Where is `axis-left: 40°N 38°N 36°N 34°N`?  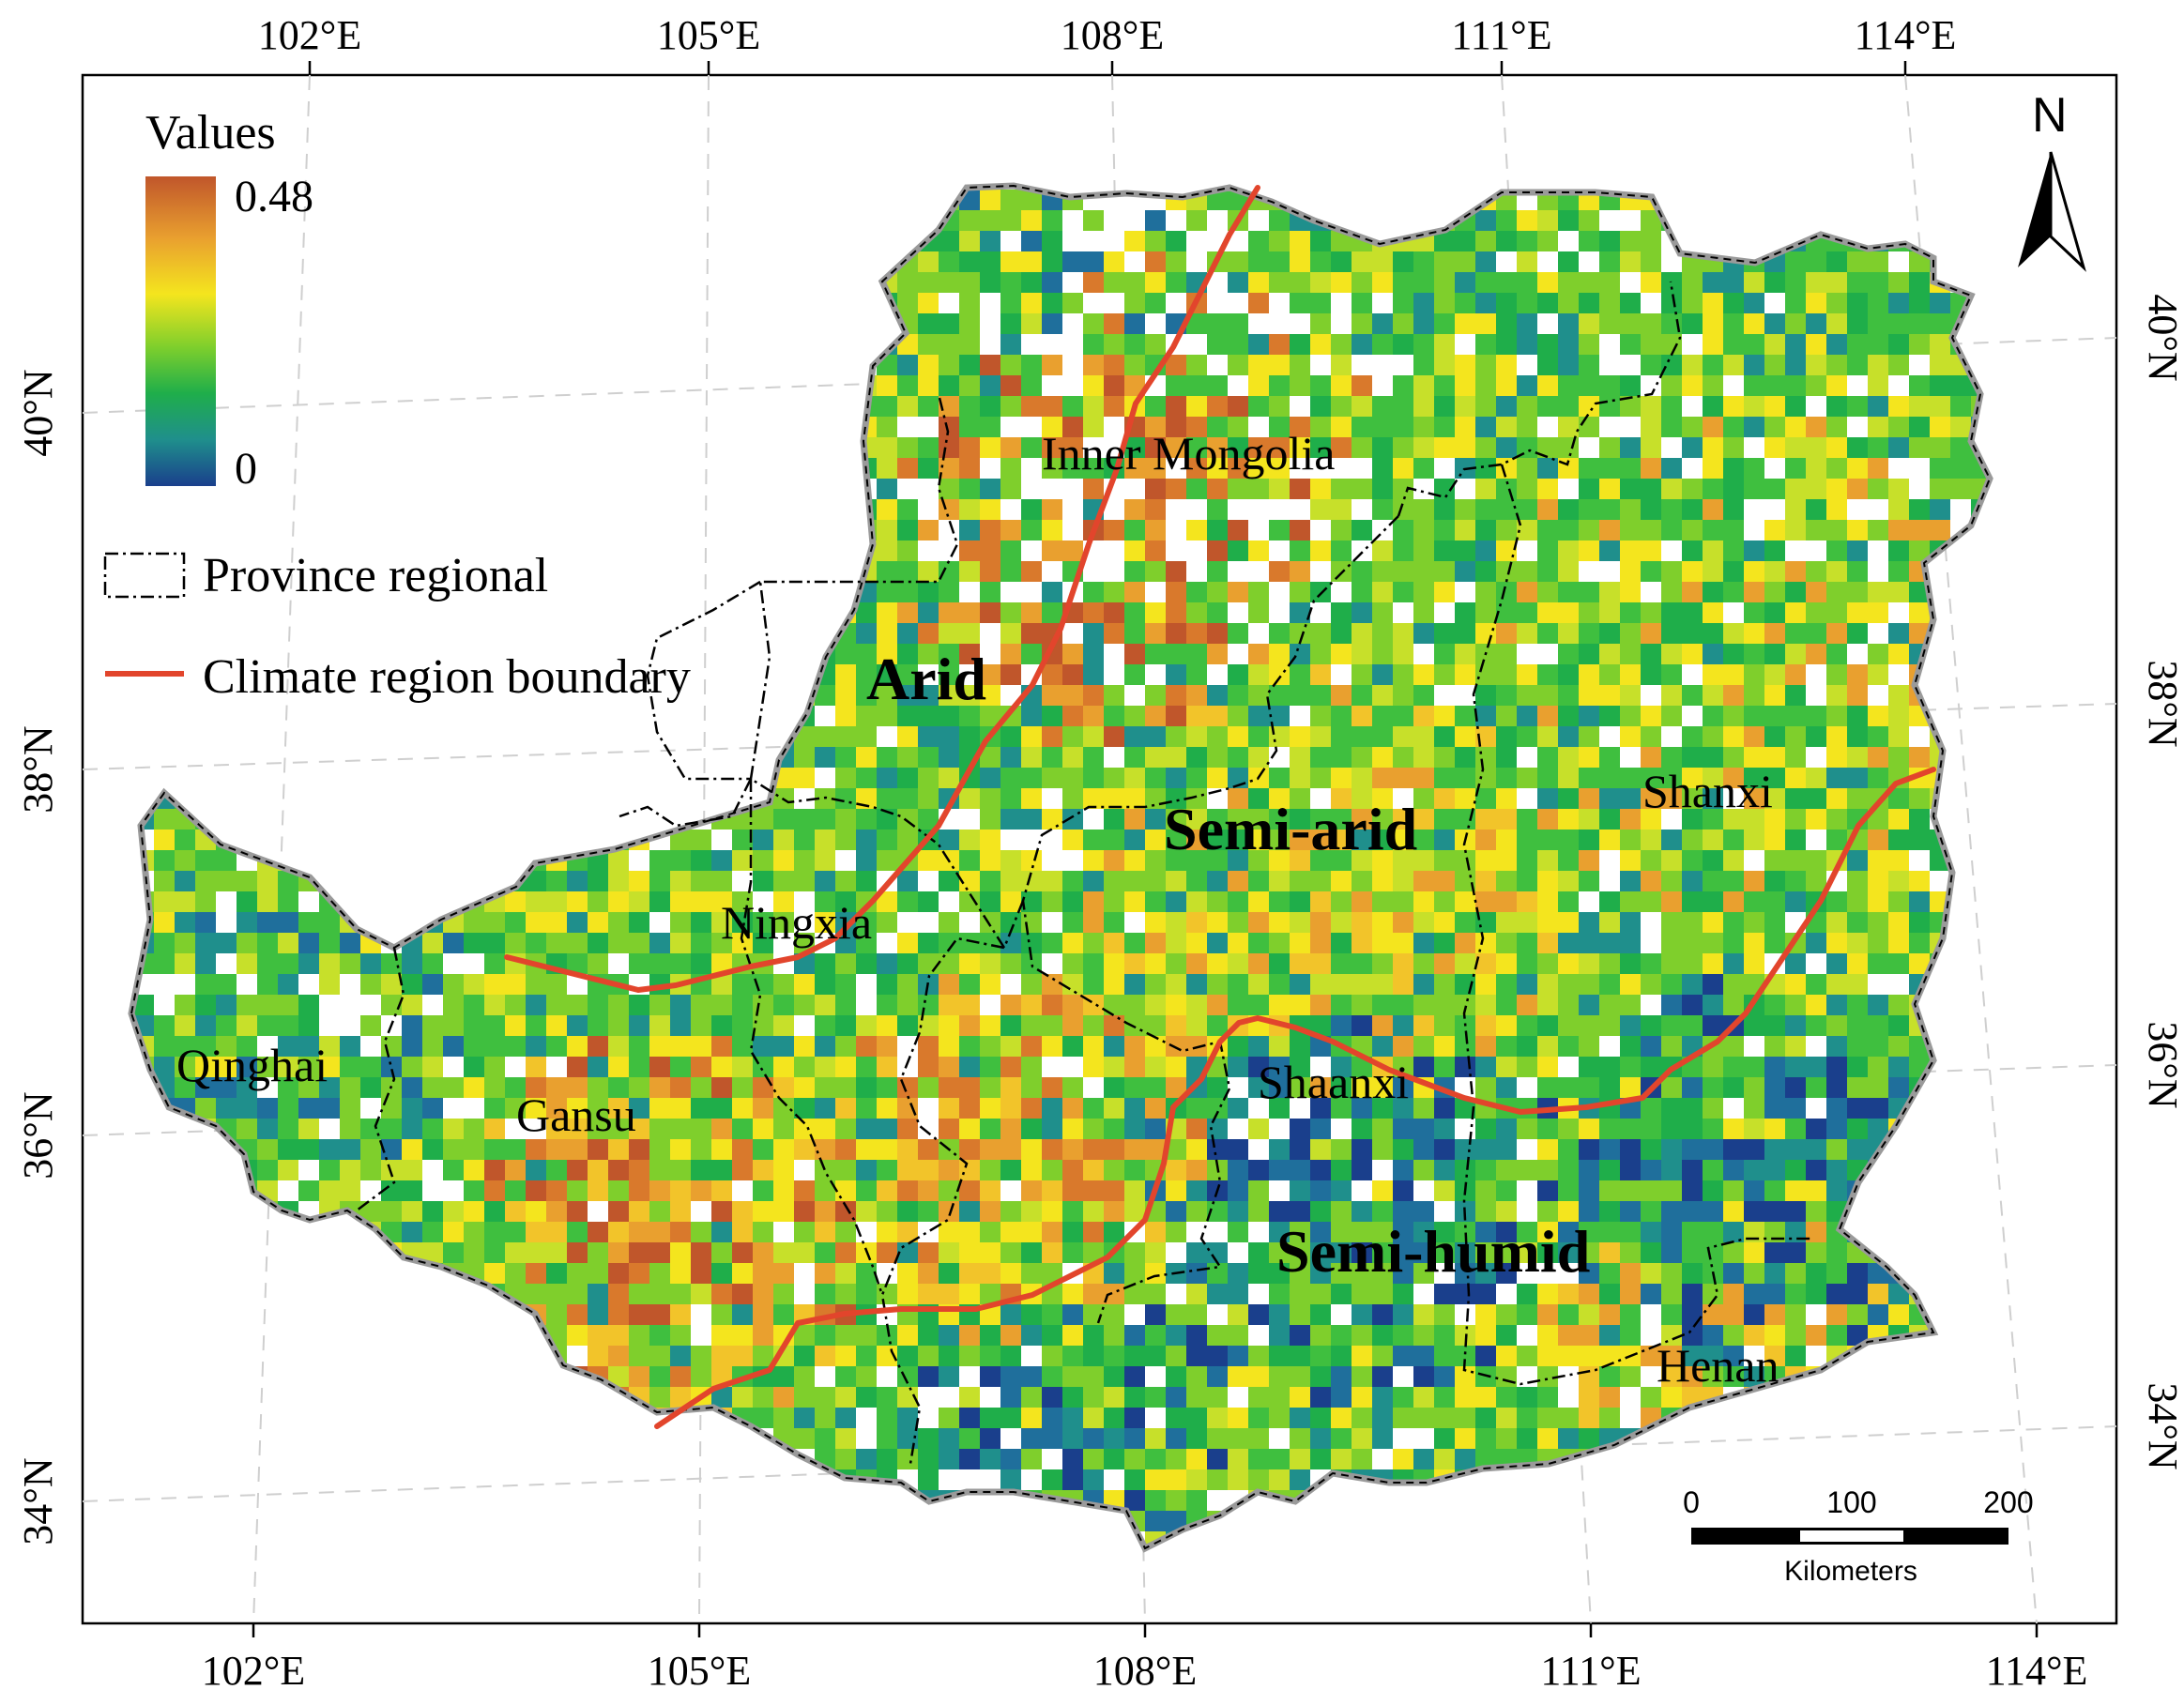
axis-left: 40°N 38°N 36°N 34°N is located at coordinates (38, 957).